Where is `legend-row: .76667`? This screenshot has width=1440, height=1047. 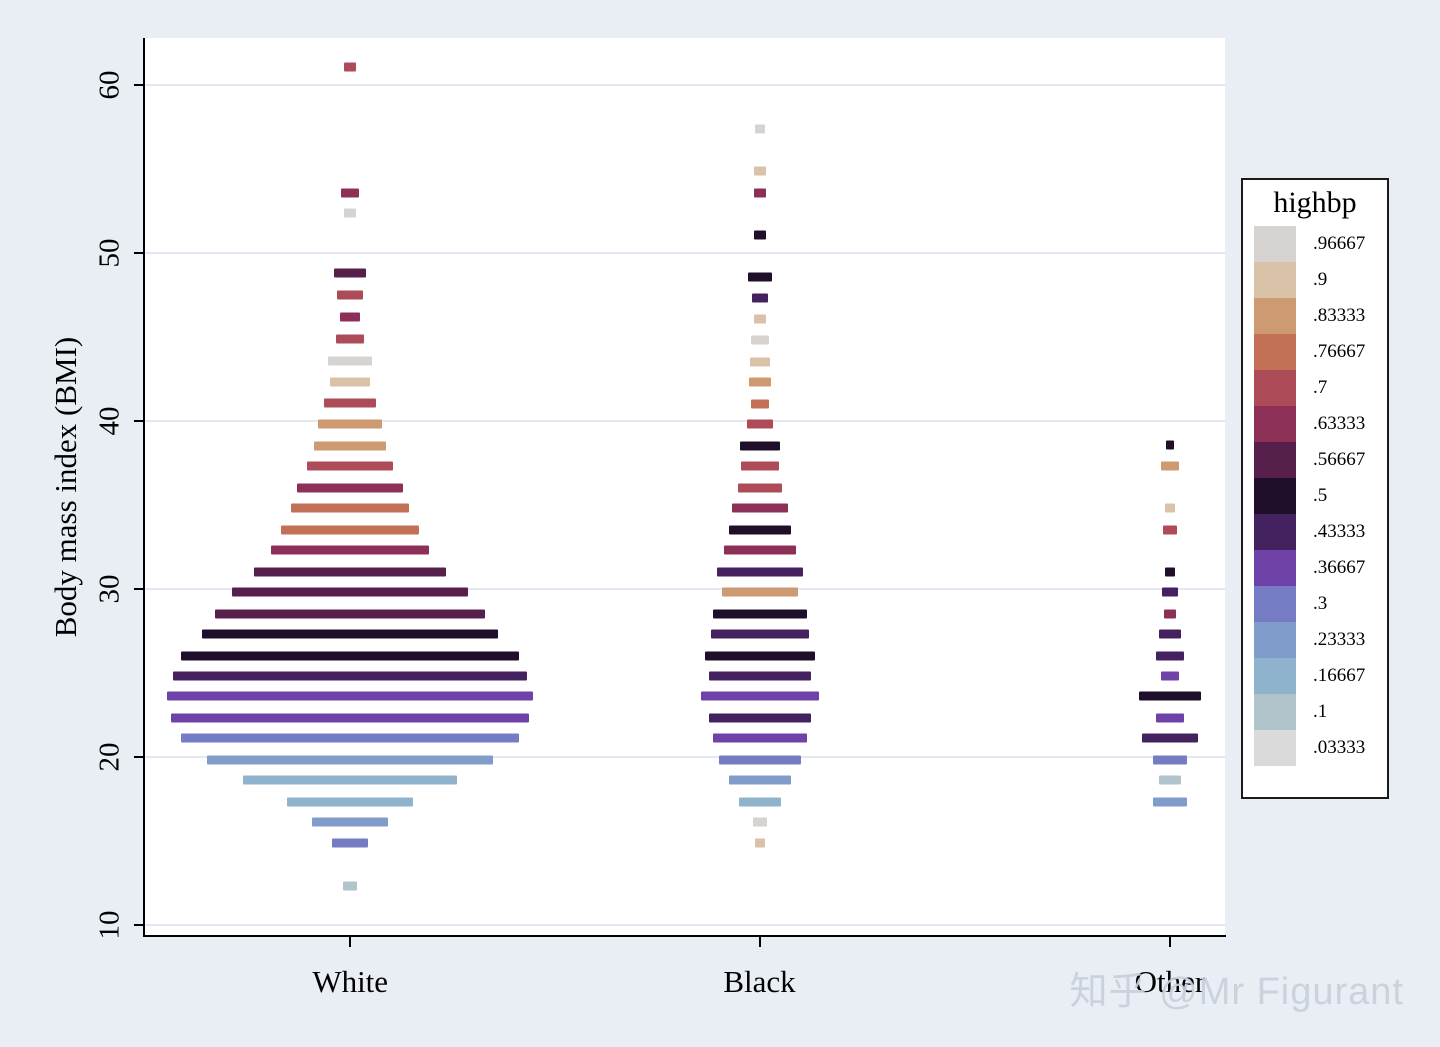
legend-row: .76667 is located at coordinates (1315, 352).